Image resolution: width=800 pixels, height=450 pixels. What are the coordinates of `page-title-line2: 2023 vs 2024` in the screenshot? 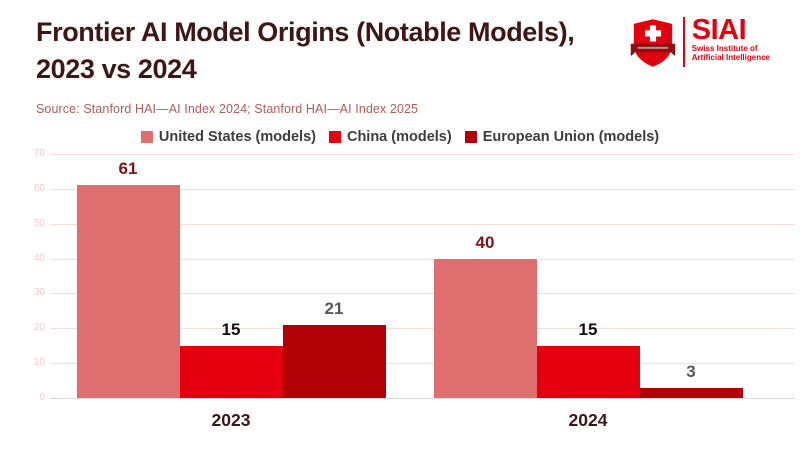 It's located at (116, 69).